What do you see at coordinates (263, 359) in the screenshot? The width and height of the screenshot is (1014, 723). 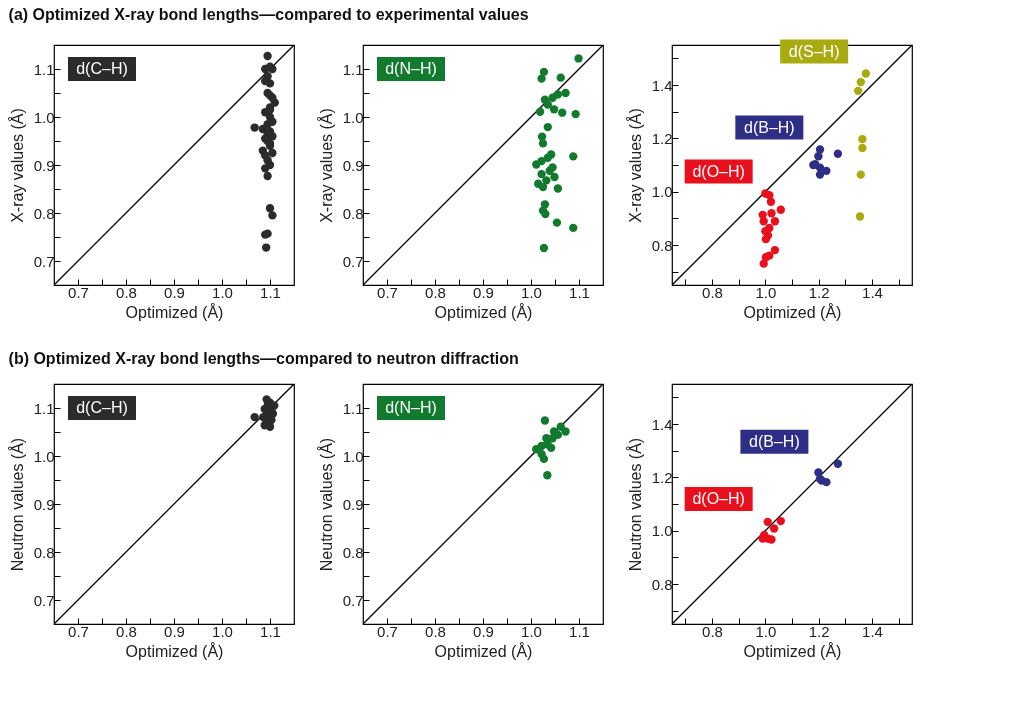 I see `chart-title: (b) Optimized X-ray bond lengths—compared to neutron diffraction` at bounding box center [263, 359].